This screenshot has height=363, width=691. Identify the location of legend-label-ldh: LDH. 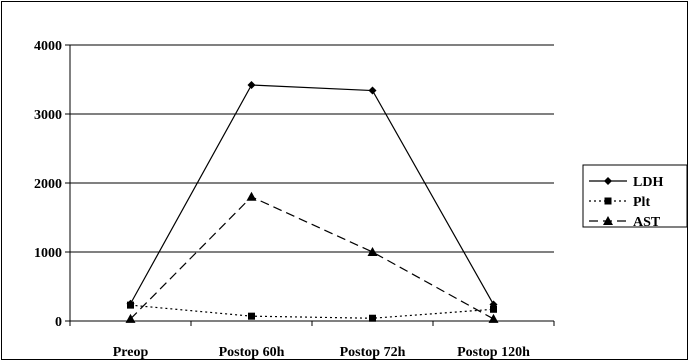
(648, 182).